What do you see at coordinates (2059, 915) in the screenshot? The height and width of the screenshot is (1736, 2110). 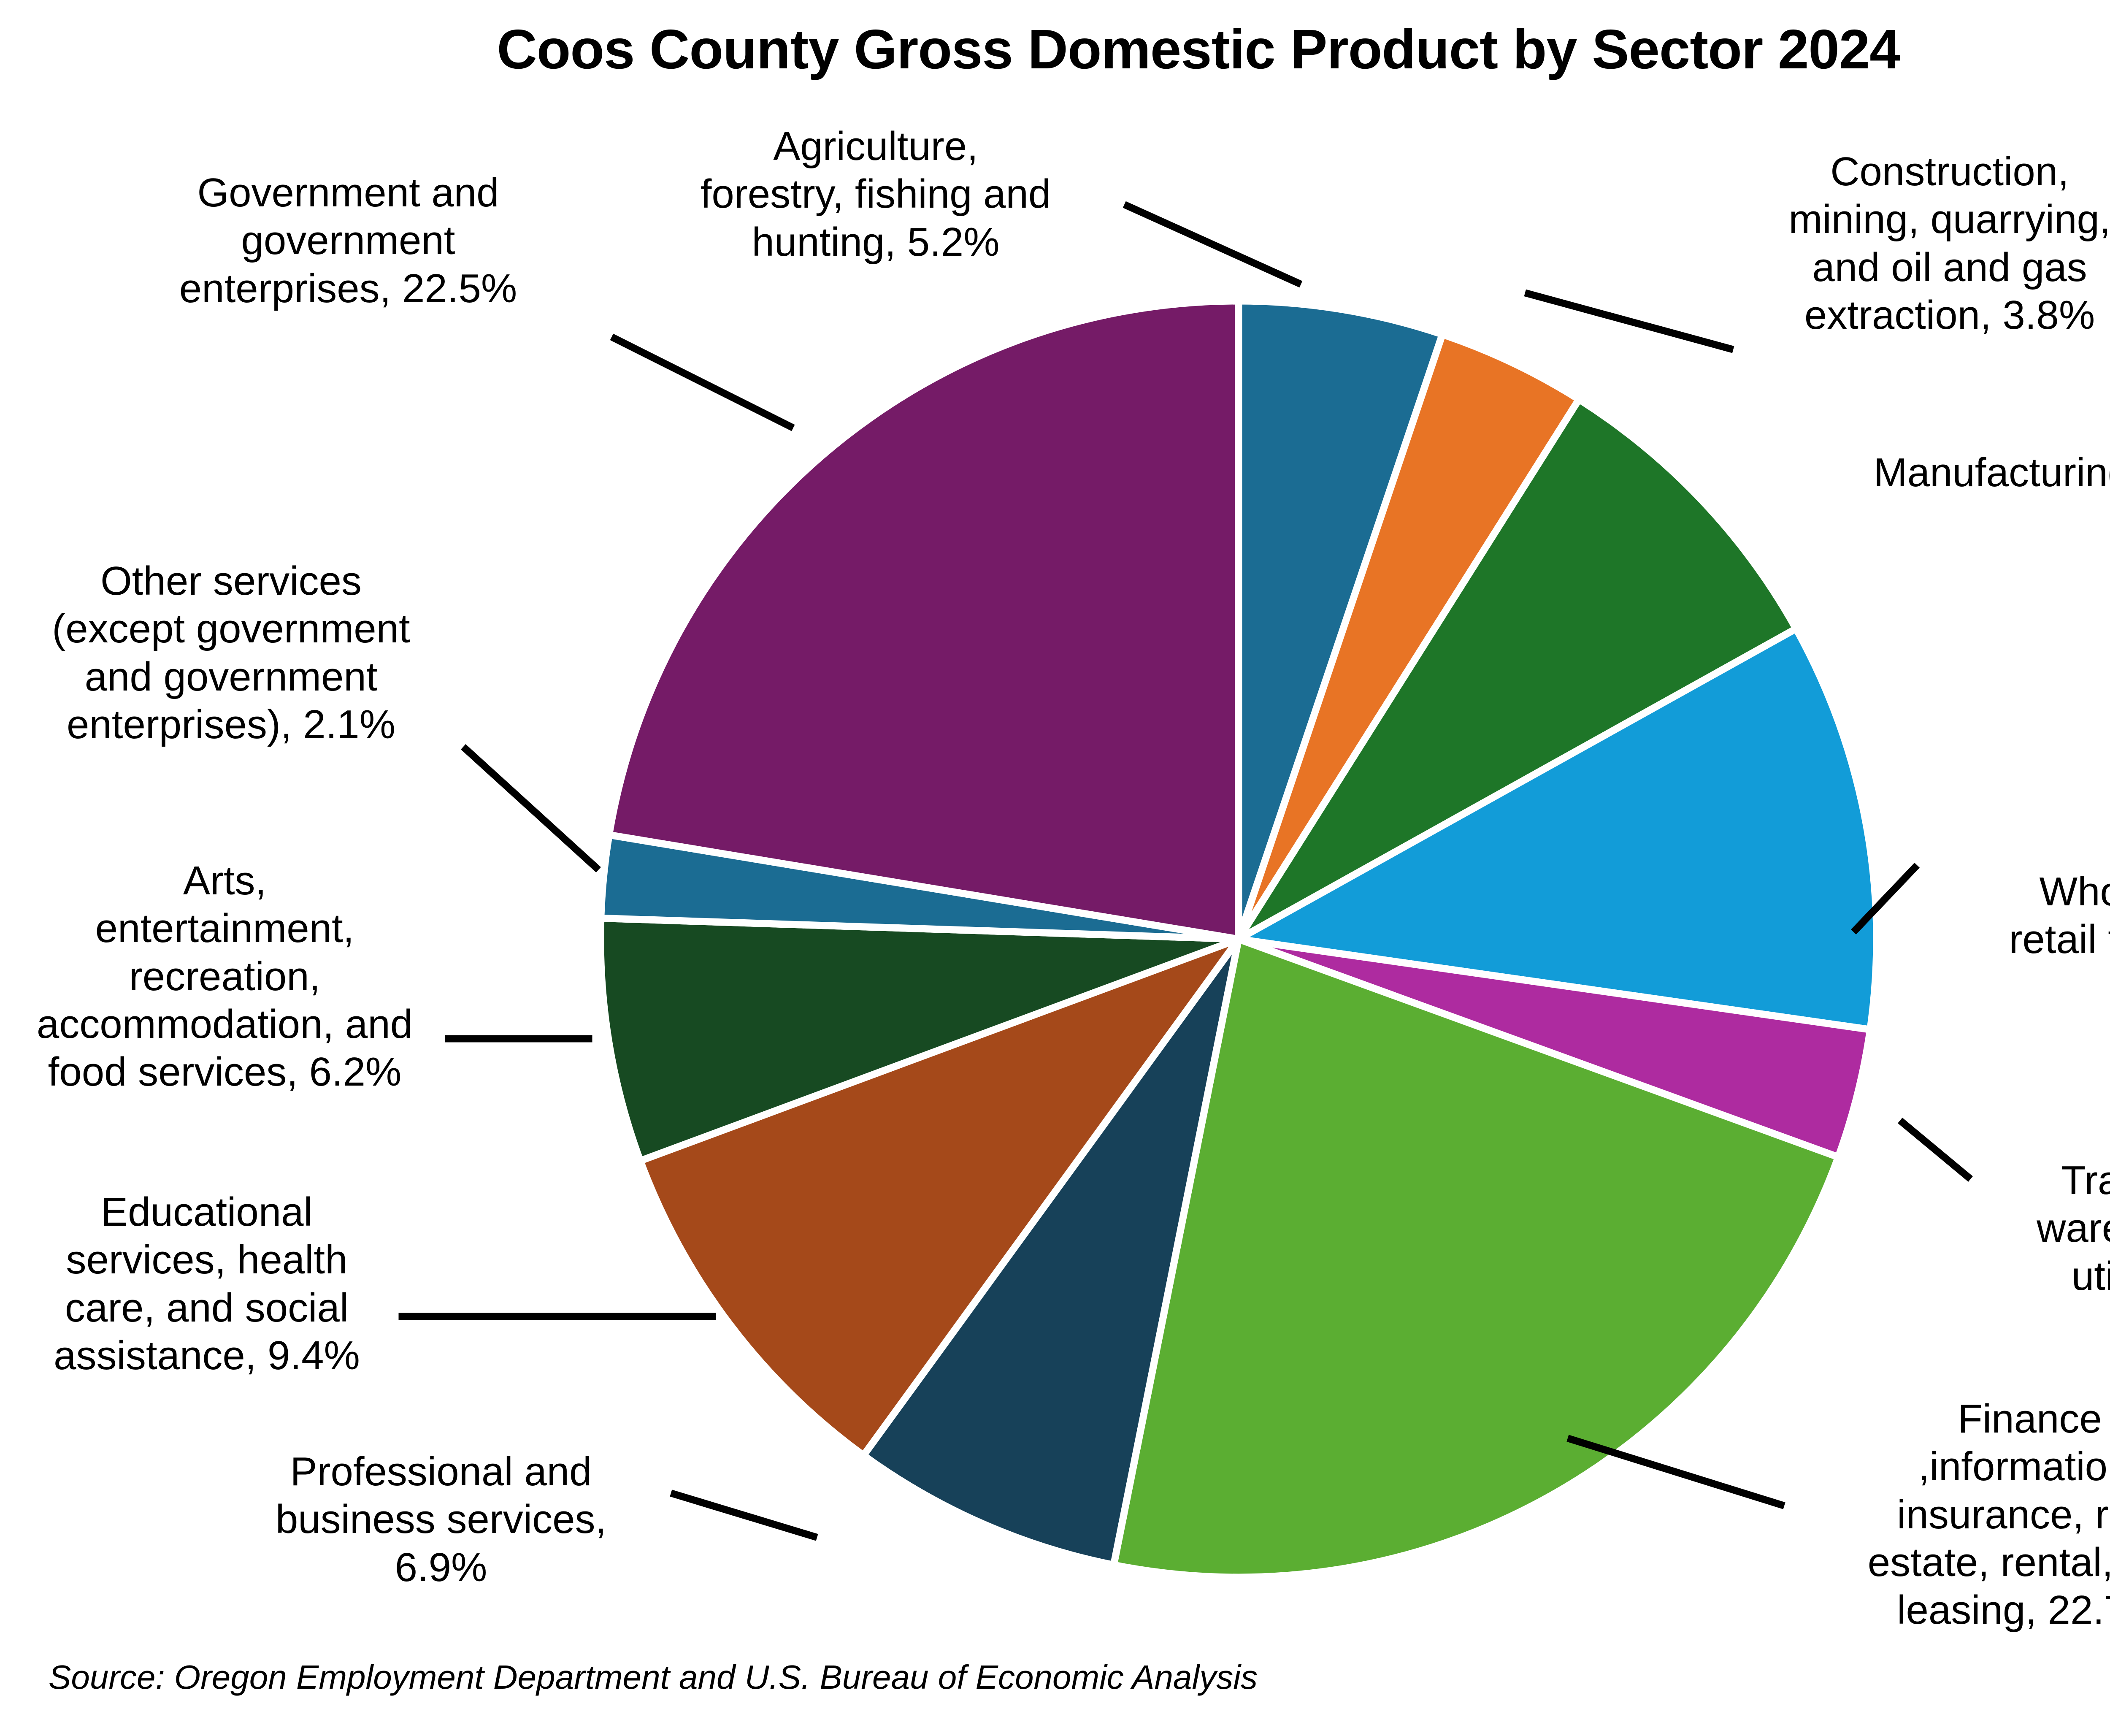 I see `slice-label-wholesale: Wholesale and retail trade, 10.4%` at bounding box center [2059, 915].